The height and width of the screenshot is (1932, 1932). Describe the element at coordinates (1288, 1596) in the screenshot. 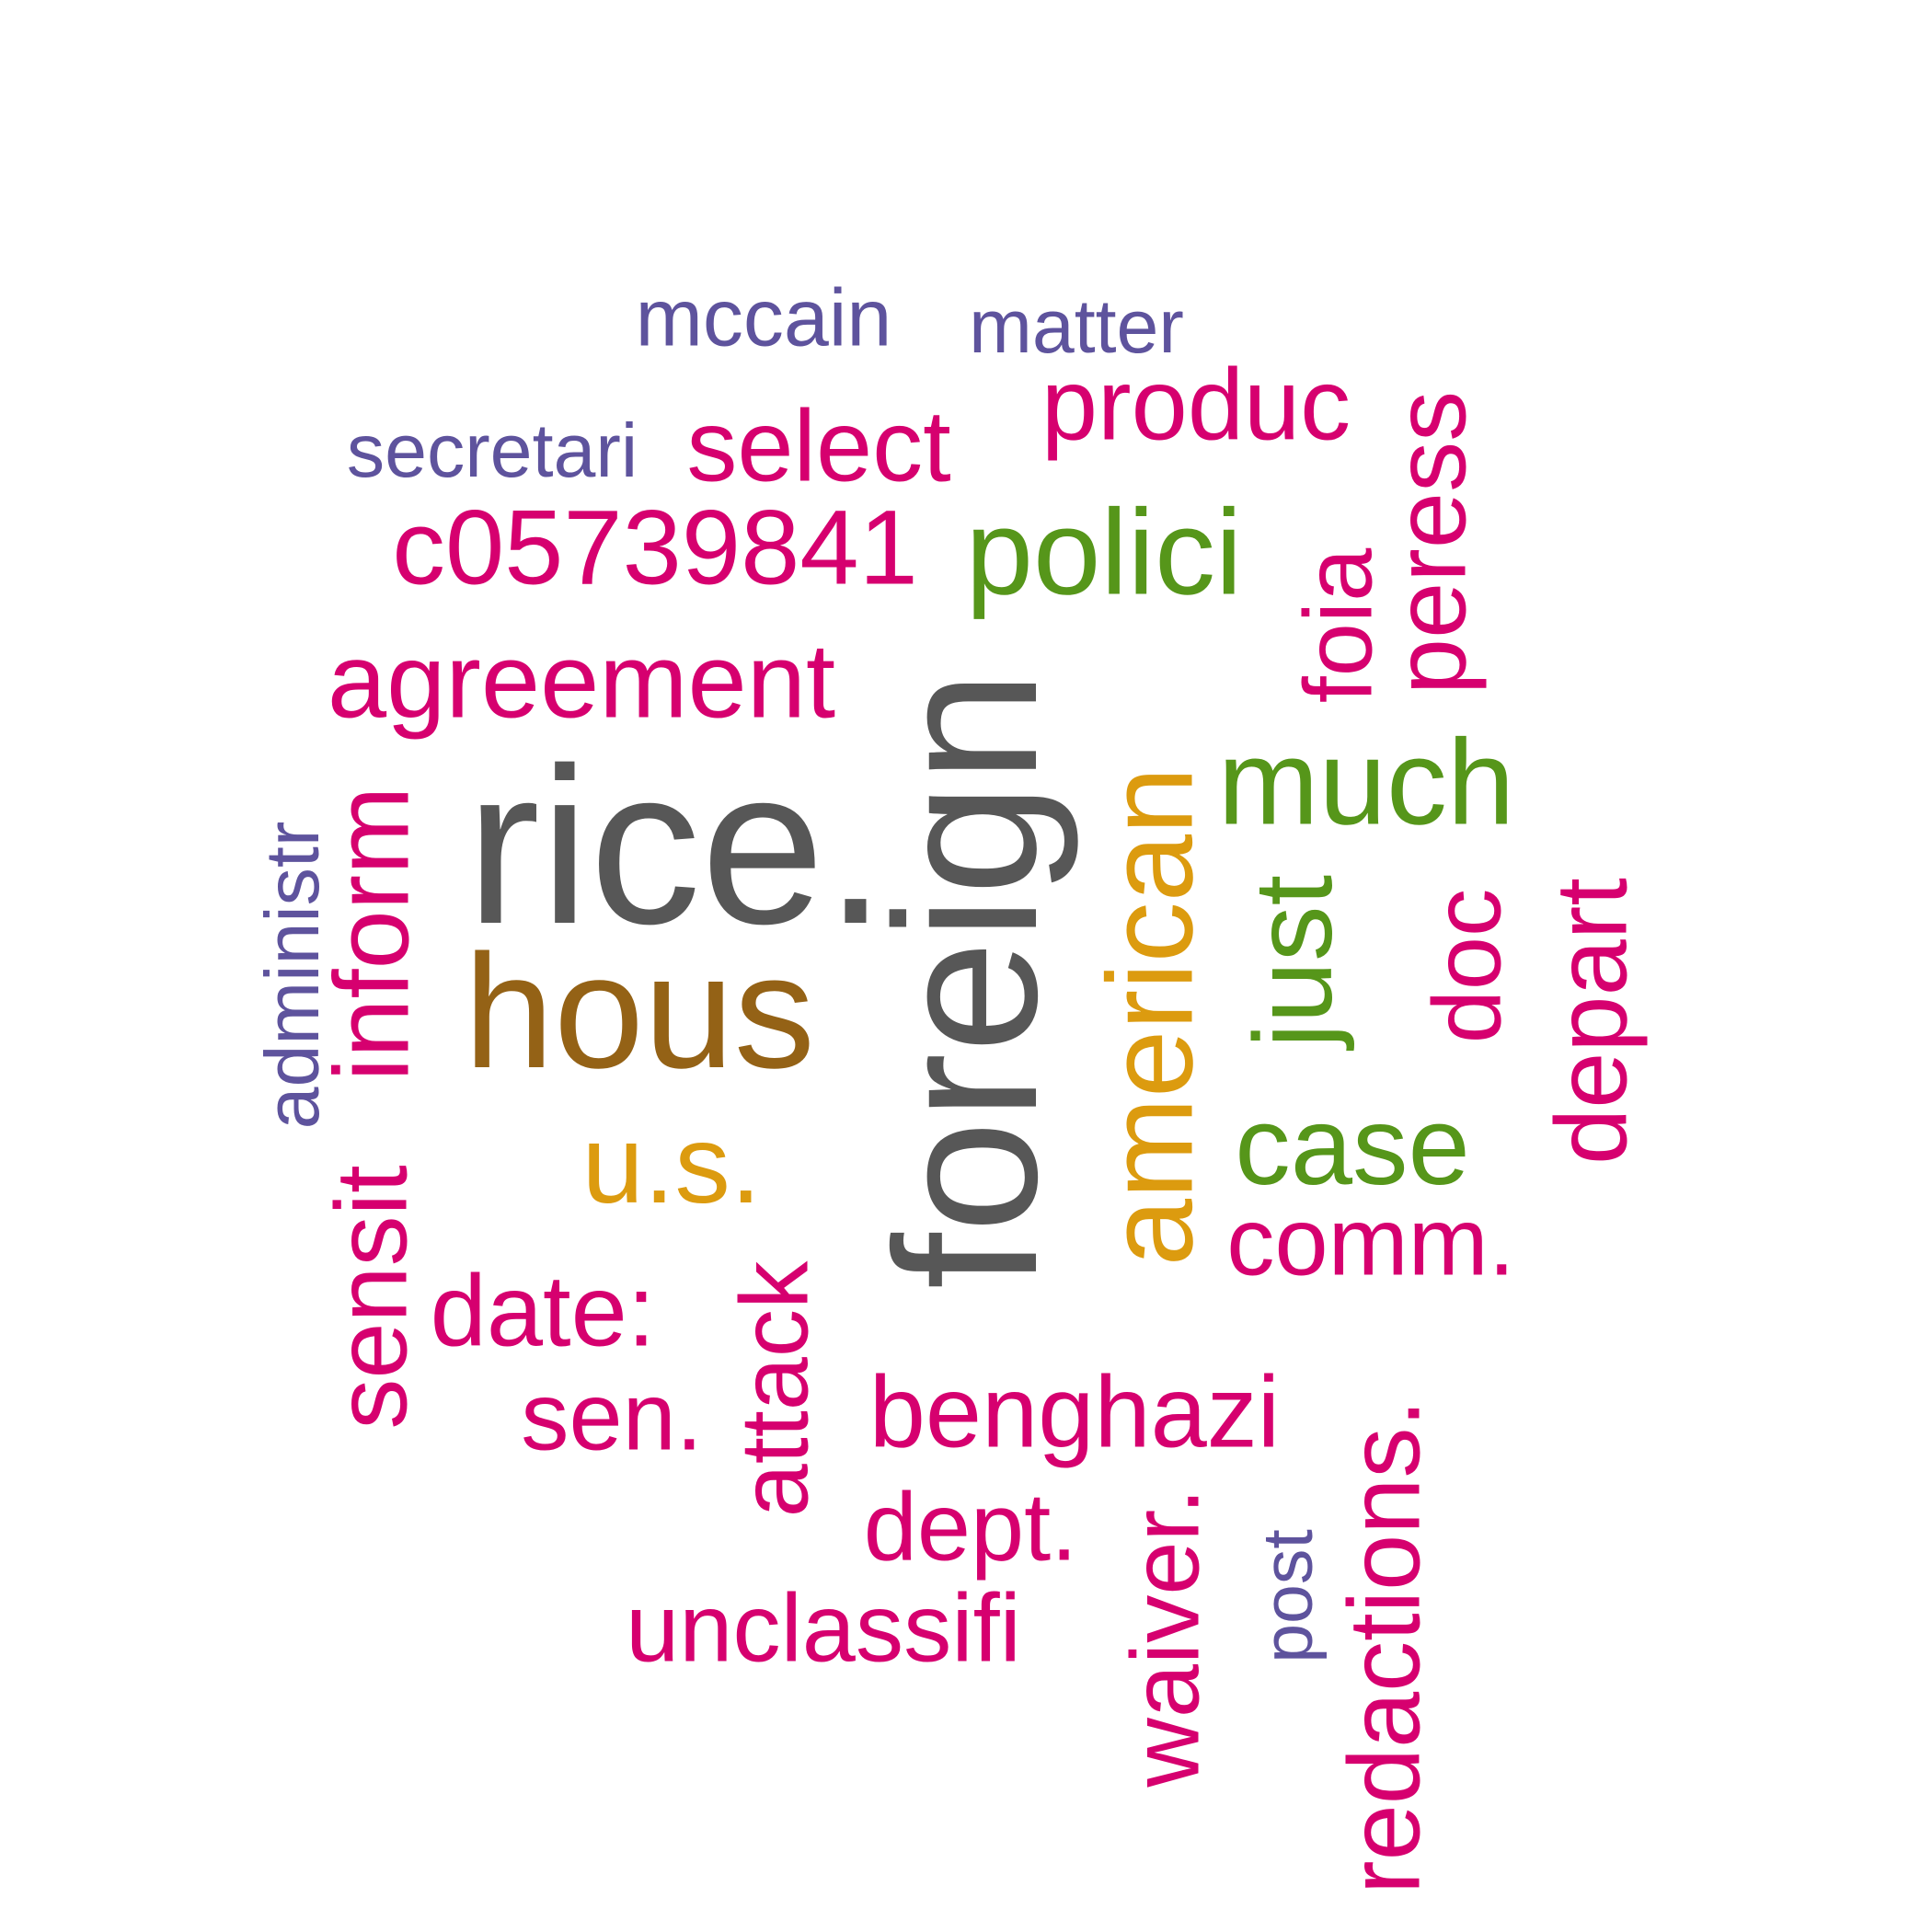

I see `word-post: post` at that location.